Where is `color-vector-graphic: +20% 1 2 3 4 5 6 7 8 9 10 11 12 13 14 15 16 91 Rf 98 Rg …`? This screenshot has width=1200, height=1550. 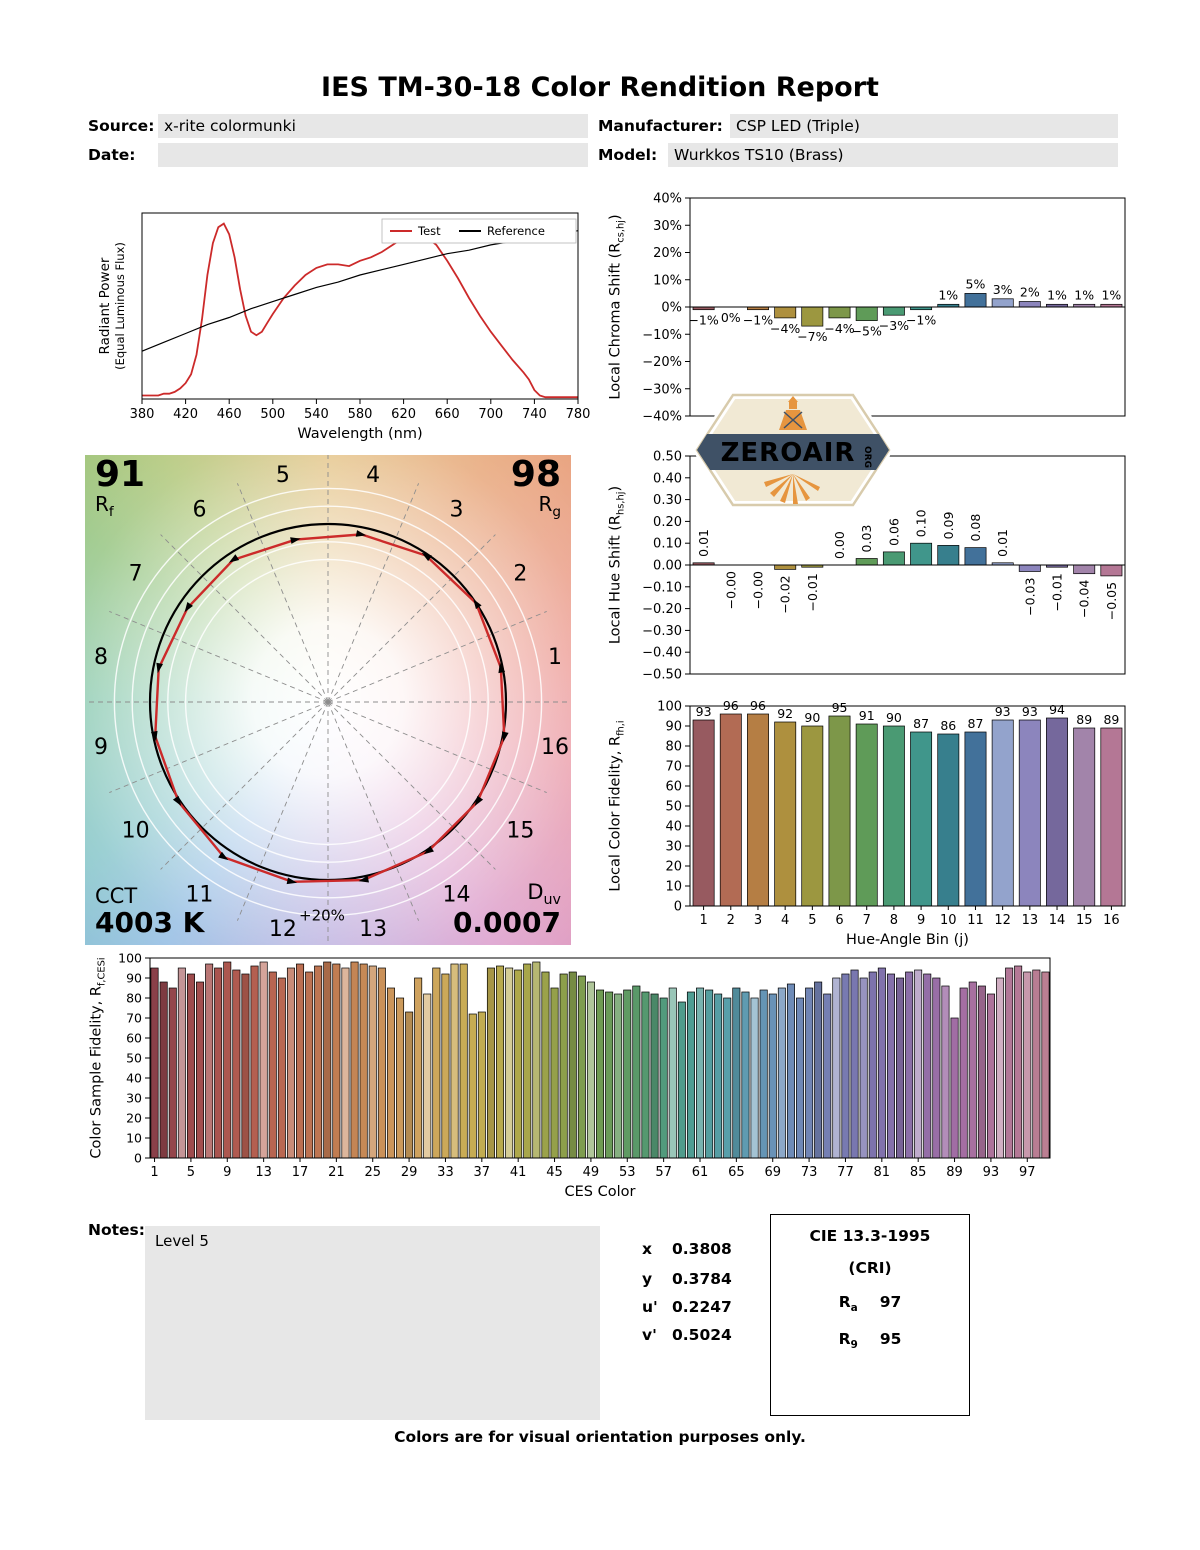
color-vector-graphic: +20% 1 2 3 4 5 6 7 8 9 10 11 12 13 14 15 16 91 Rf 98 Rg … is located at coordinates (328, 700).